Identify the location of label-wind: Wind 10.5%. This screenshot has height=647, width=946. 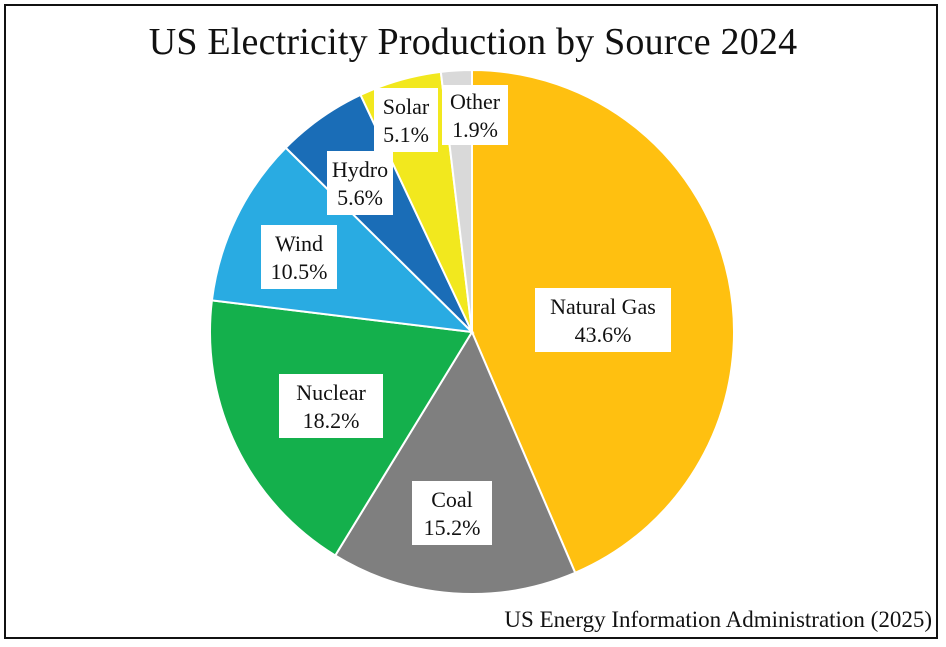
(299, 257).